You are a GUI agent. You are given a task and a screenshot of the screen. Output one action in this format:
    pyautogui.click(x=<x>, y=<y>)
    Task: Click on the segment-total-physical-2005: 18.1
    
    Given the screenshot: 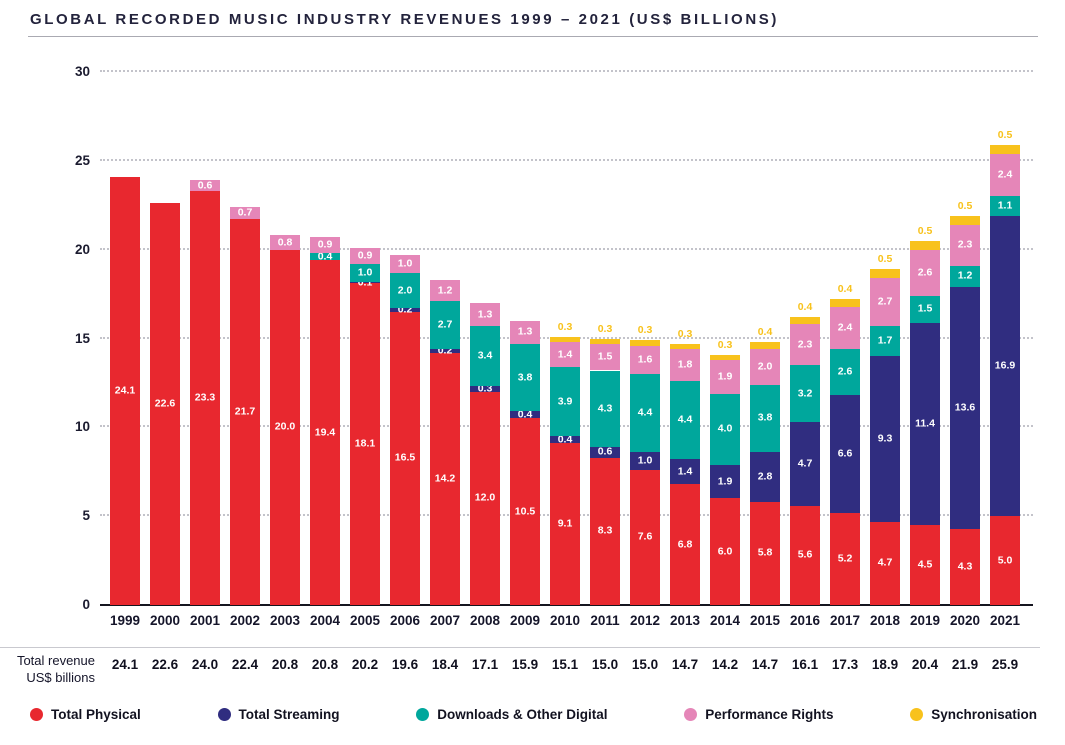 What is the action you would take?
    pyautogui.click(x=365, y=444)
    